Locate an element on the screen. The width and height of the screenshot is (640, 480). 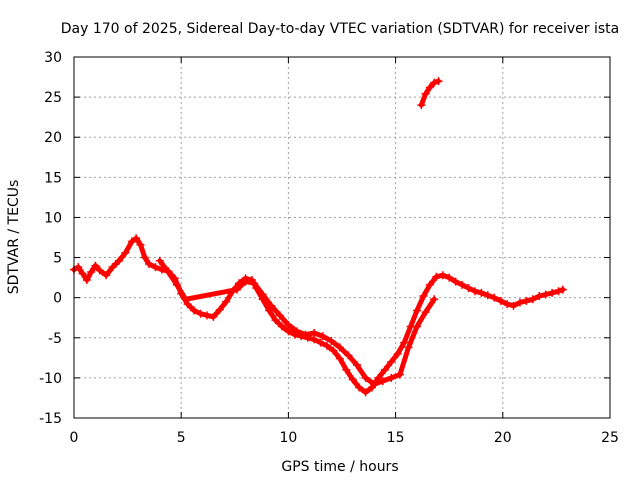
x-tick-label-10: 10 is located at coordinates (288, 438).